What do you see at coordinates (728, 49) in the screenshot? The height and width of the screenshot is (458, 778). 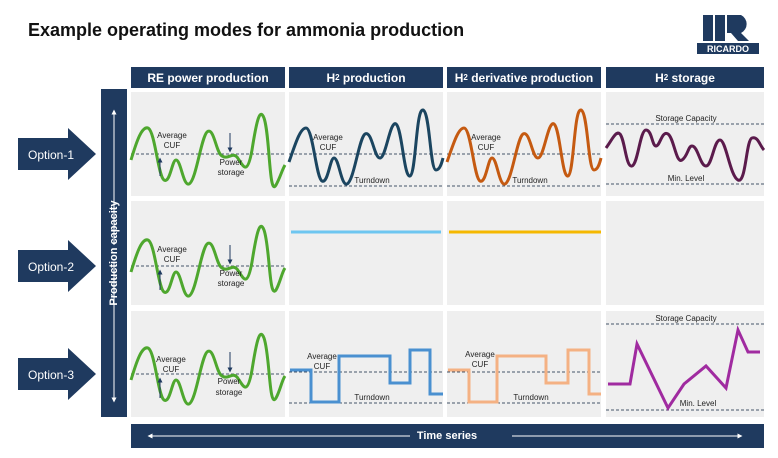 I see `svg-text: RICARDO` at bounding box center [728, 49].